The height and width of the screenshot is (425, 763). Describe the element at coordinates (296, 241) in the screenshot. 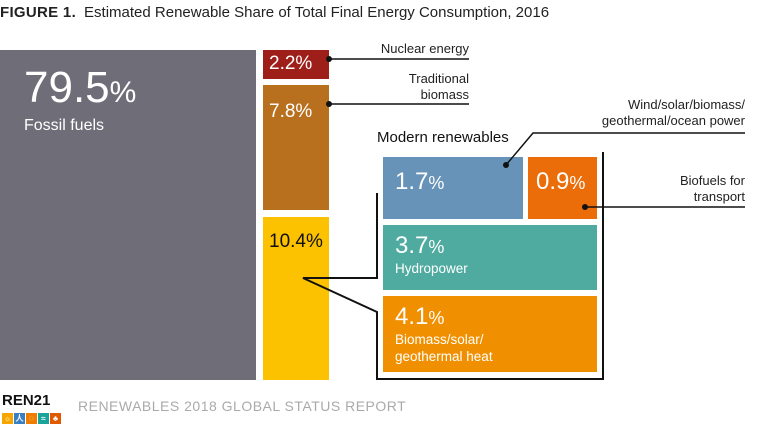

I see `modern-value: 10.4%` at that location.